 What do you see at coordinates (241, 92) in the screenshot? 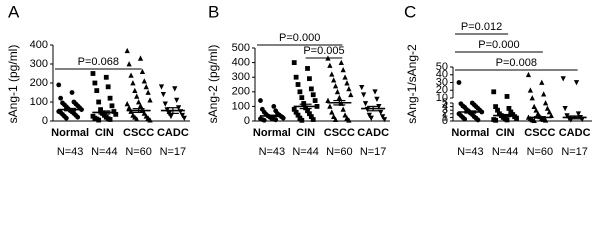
I see `y-tick-label: 200` at bounding box center [241, 92].